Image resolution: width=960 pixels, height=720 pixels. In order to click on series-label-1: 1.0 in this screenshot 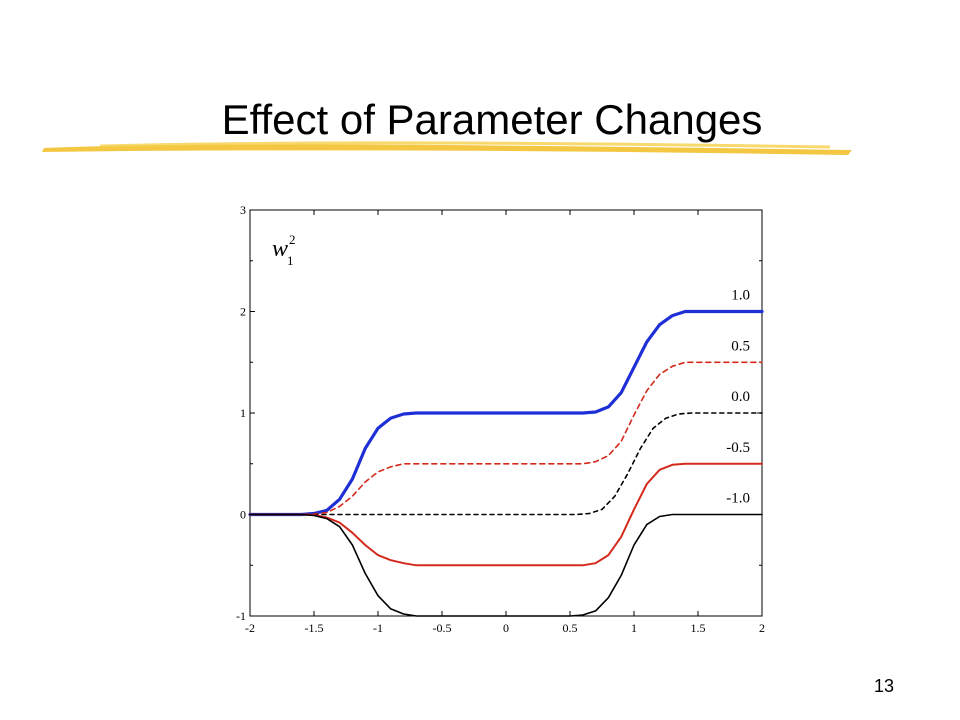, I will do `click(740, 296)`.